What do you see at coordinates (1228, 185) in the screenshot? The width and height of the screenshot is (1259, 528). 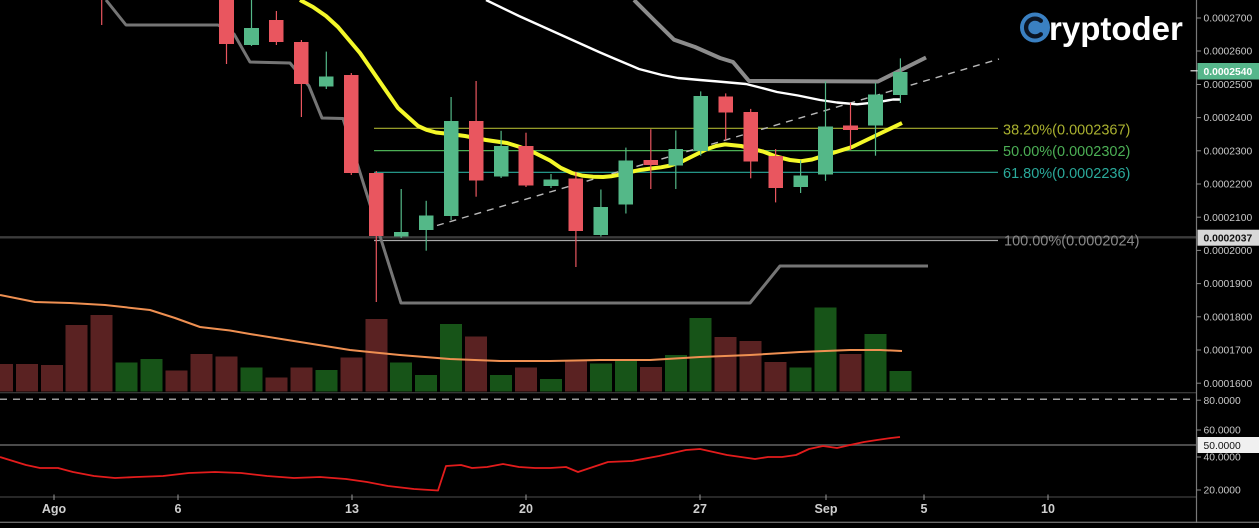 I see `svg-text: 0.0002200` at bounding box center [1228, 185].